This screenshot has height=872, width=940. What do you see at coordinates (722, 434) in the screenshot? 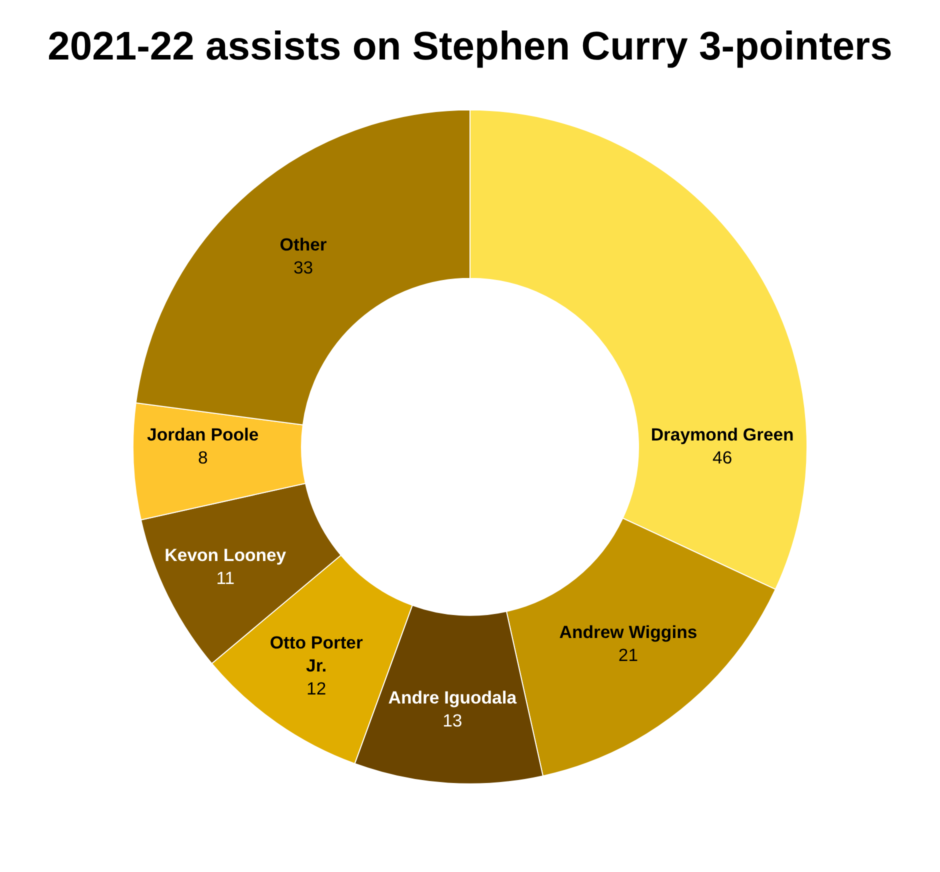
I see `slice-label: Draymond Green` at bounding box center [722, 434].